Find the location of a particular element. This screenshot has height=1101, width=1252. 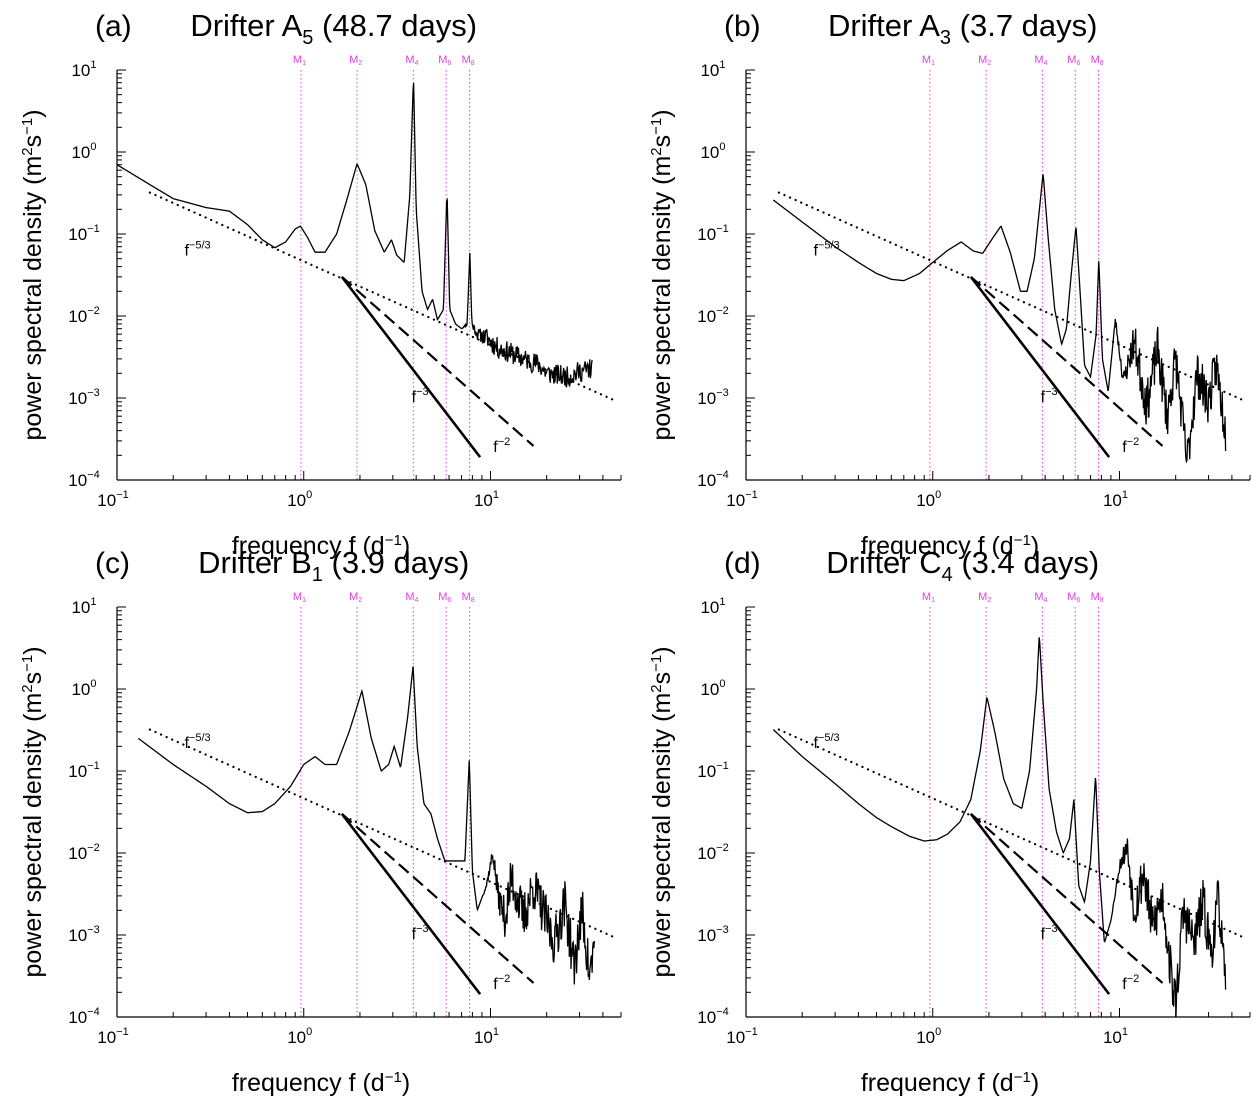

panel-title: Drifter A3 (3.7 days) is located at coordinates (963, 28).